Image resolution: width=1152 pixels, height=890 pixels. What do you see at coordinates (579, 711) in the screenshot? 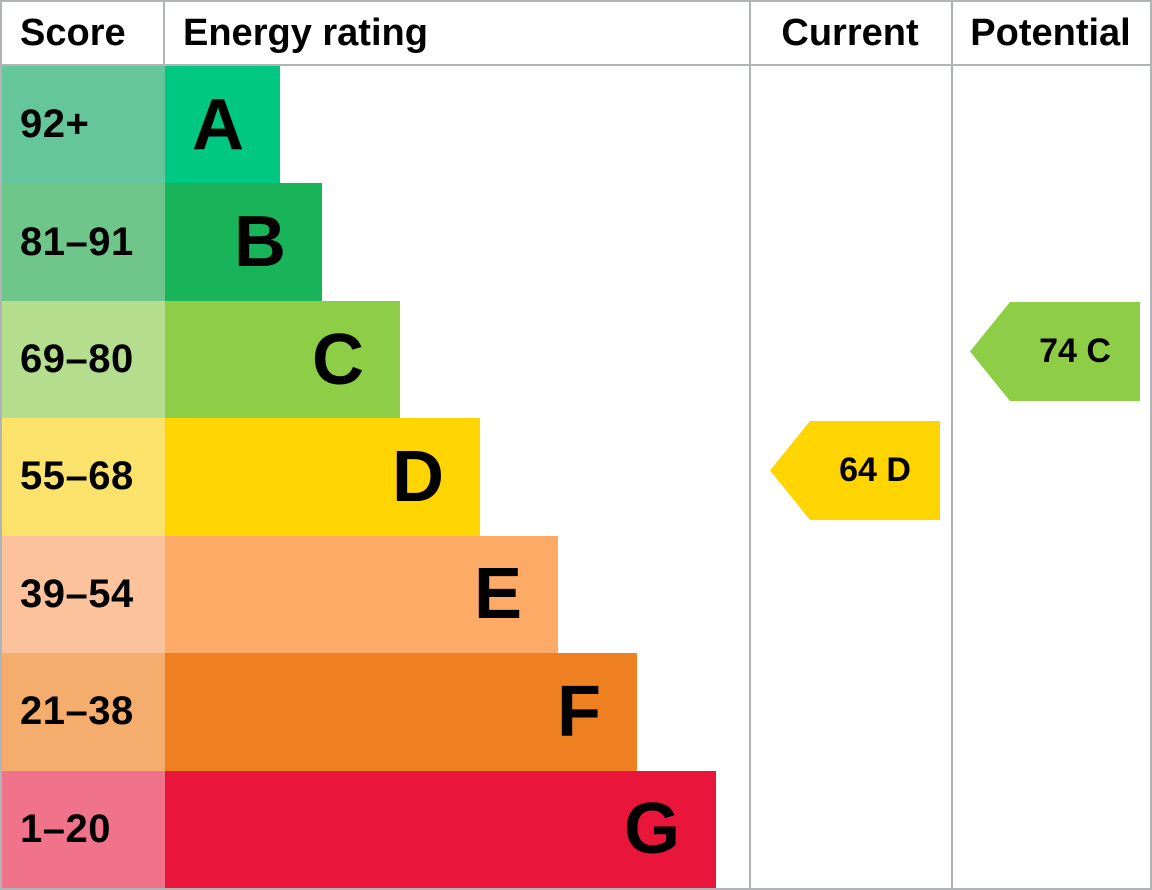
I see `band-letter: F` at bounding box center [579, 711].